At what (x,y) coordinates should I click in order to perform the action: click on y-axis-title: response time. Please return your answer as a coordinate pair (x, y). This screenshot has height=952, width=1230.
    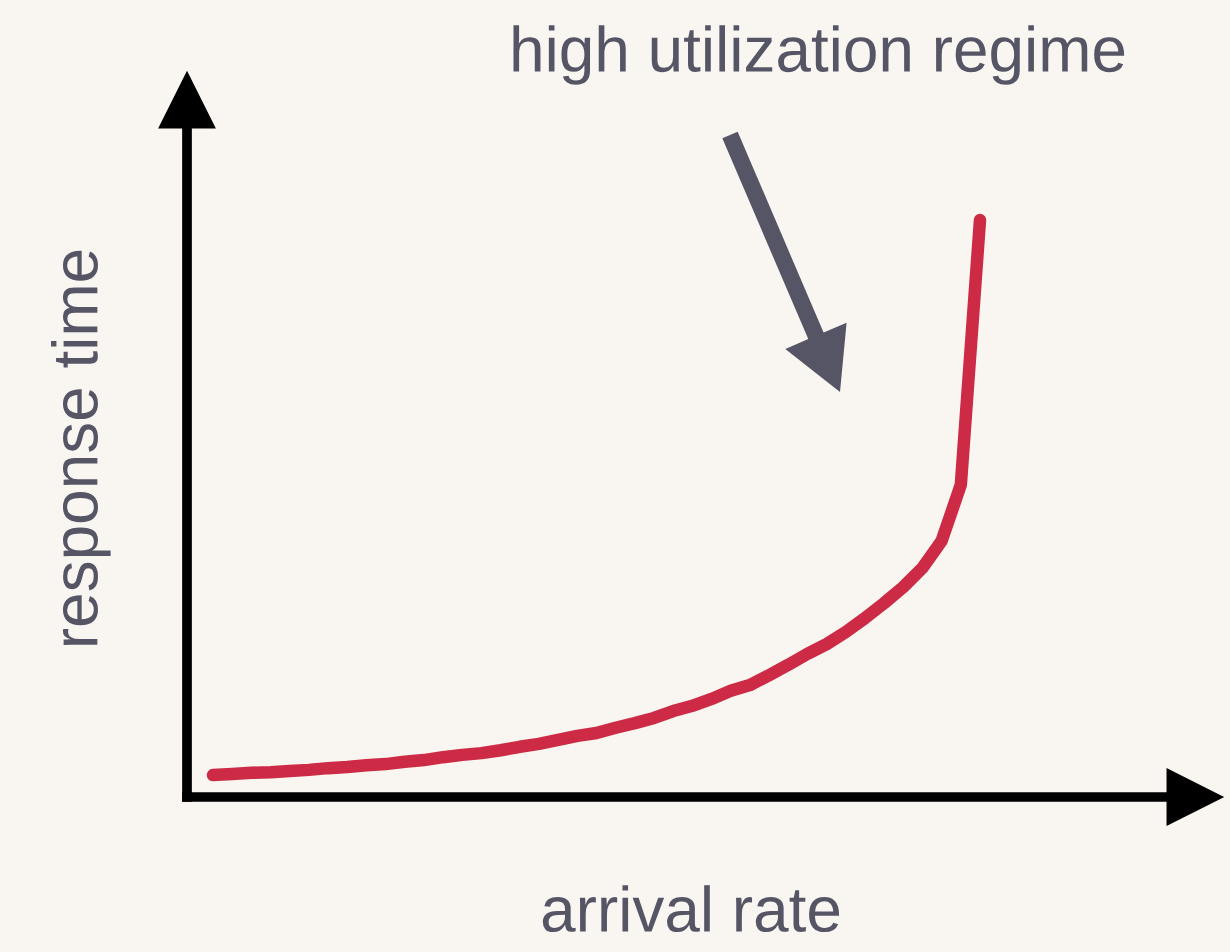
    Looking at the image, I should click on (81, 447).